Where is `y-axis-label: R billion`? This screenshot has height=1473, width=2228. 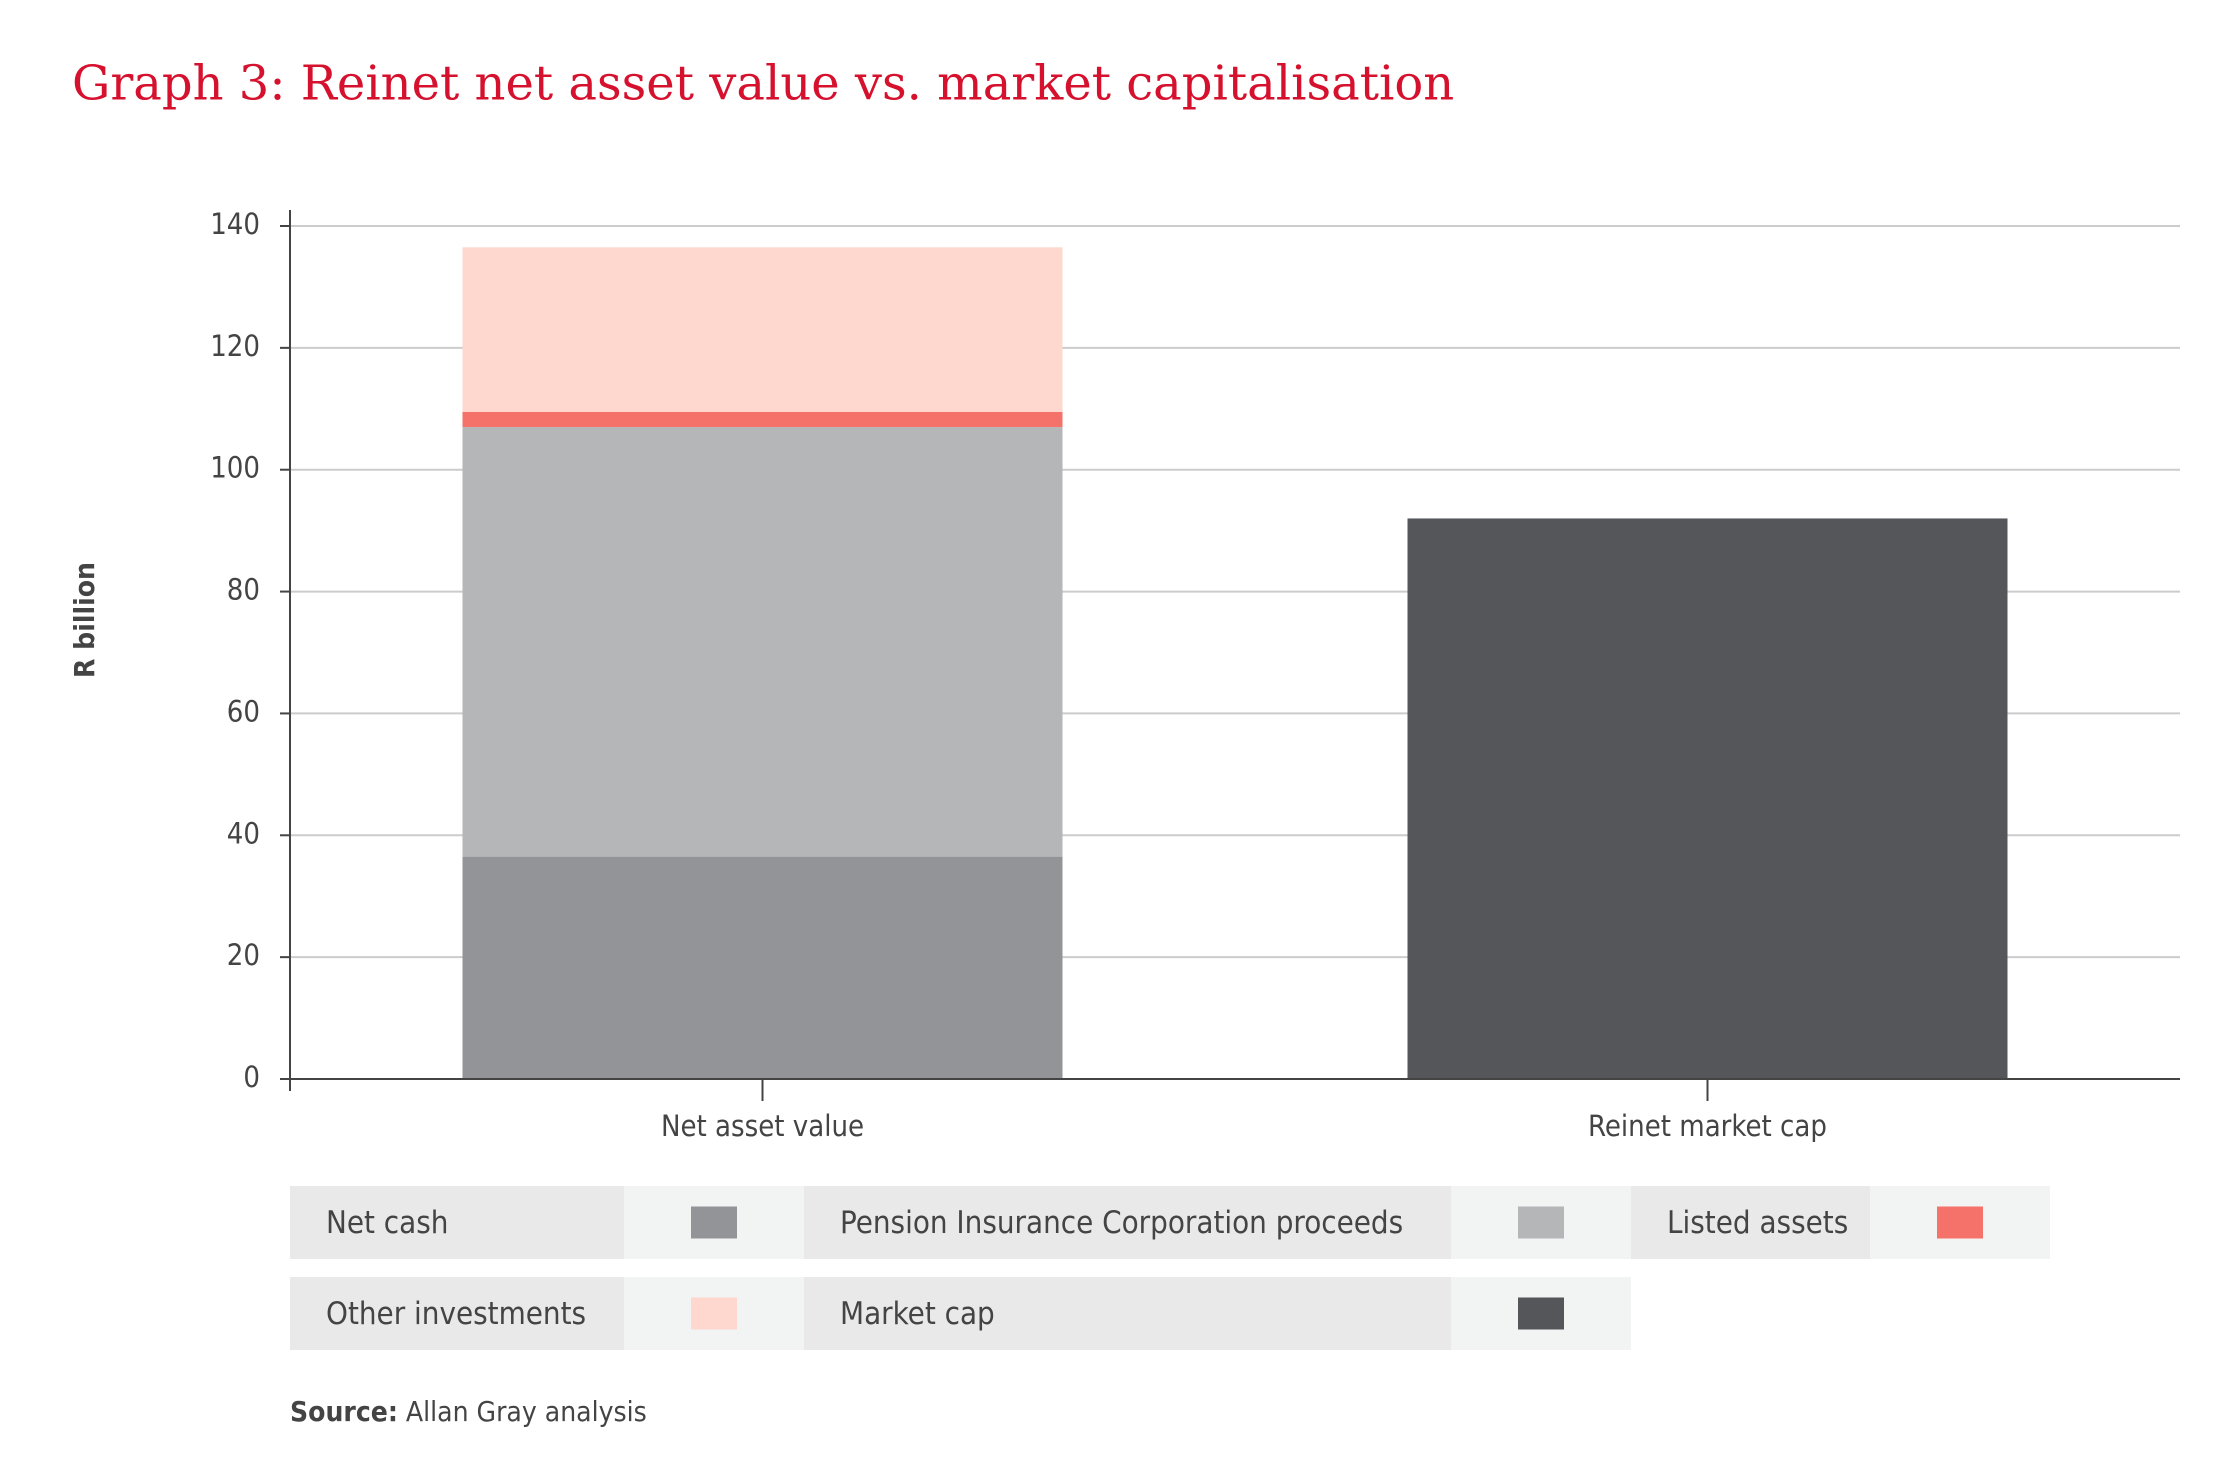 y-axis-label: R billion is located at coordinates (84, 620).